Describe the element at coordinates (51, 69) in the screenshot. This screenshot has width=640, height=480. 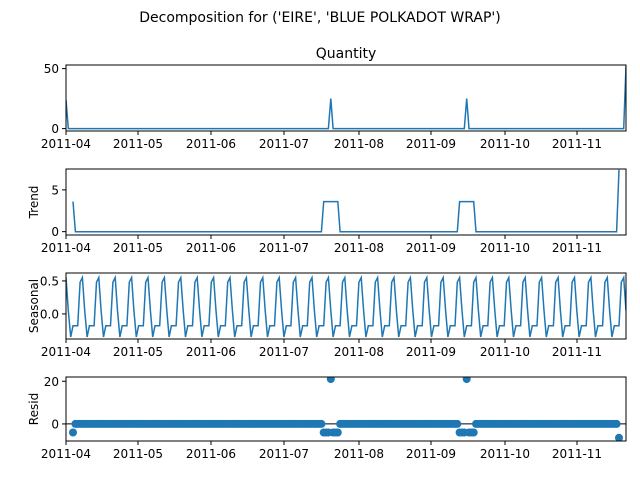
I see `y-tick-label: 50` at that location.